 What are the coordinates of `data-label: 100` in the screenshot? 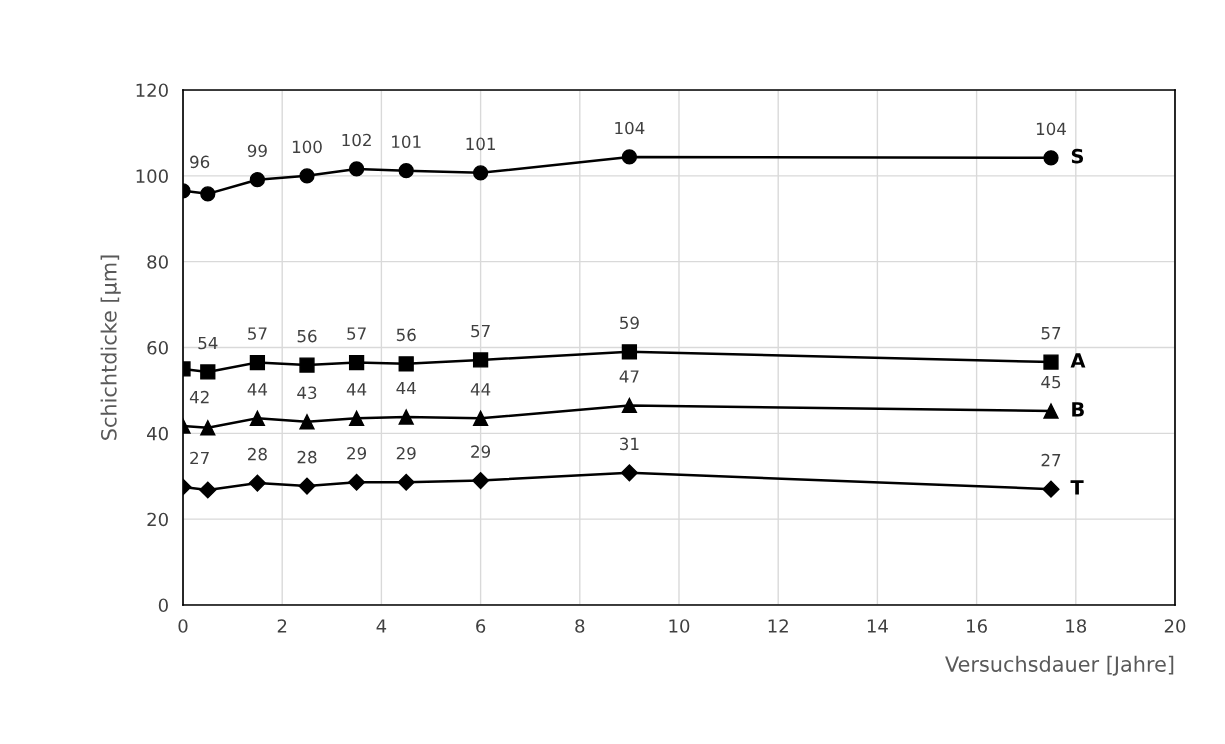 It's located at (307, 147).